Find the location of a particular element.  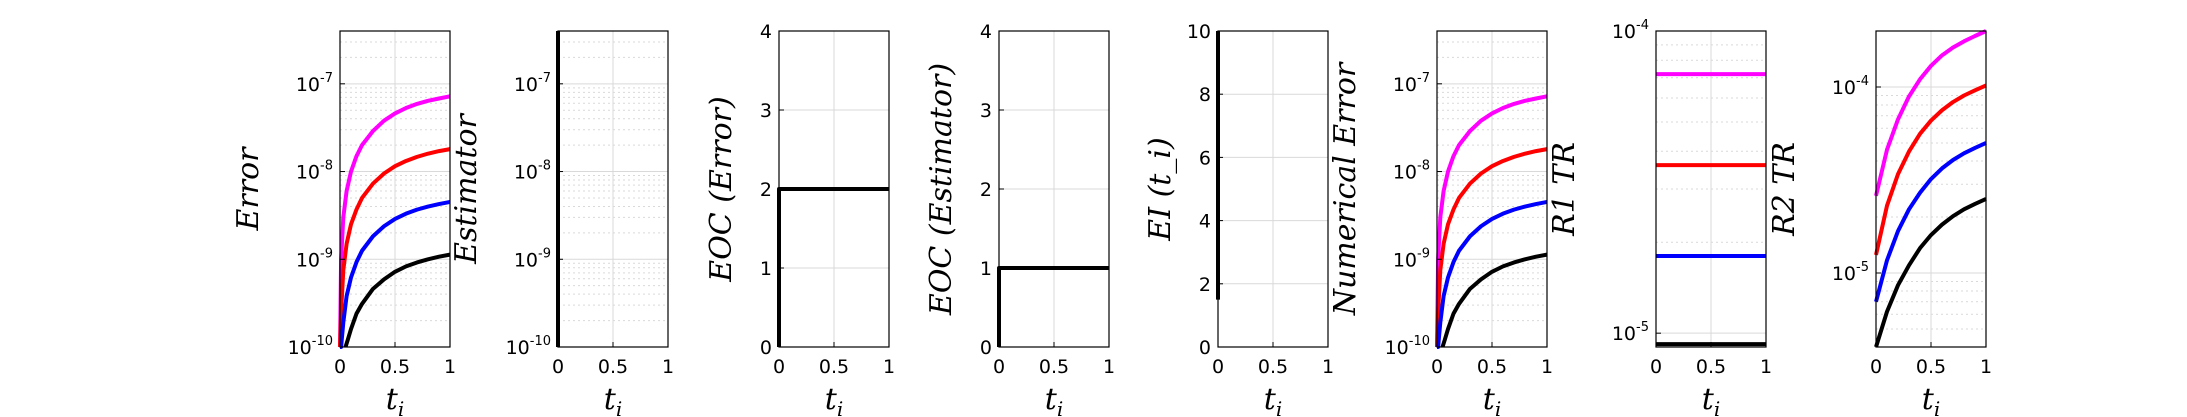

y-axis-label: R2 TR is located at coordinates (1784, 189).